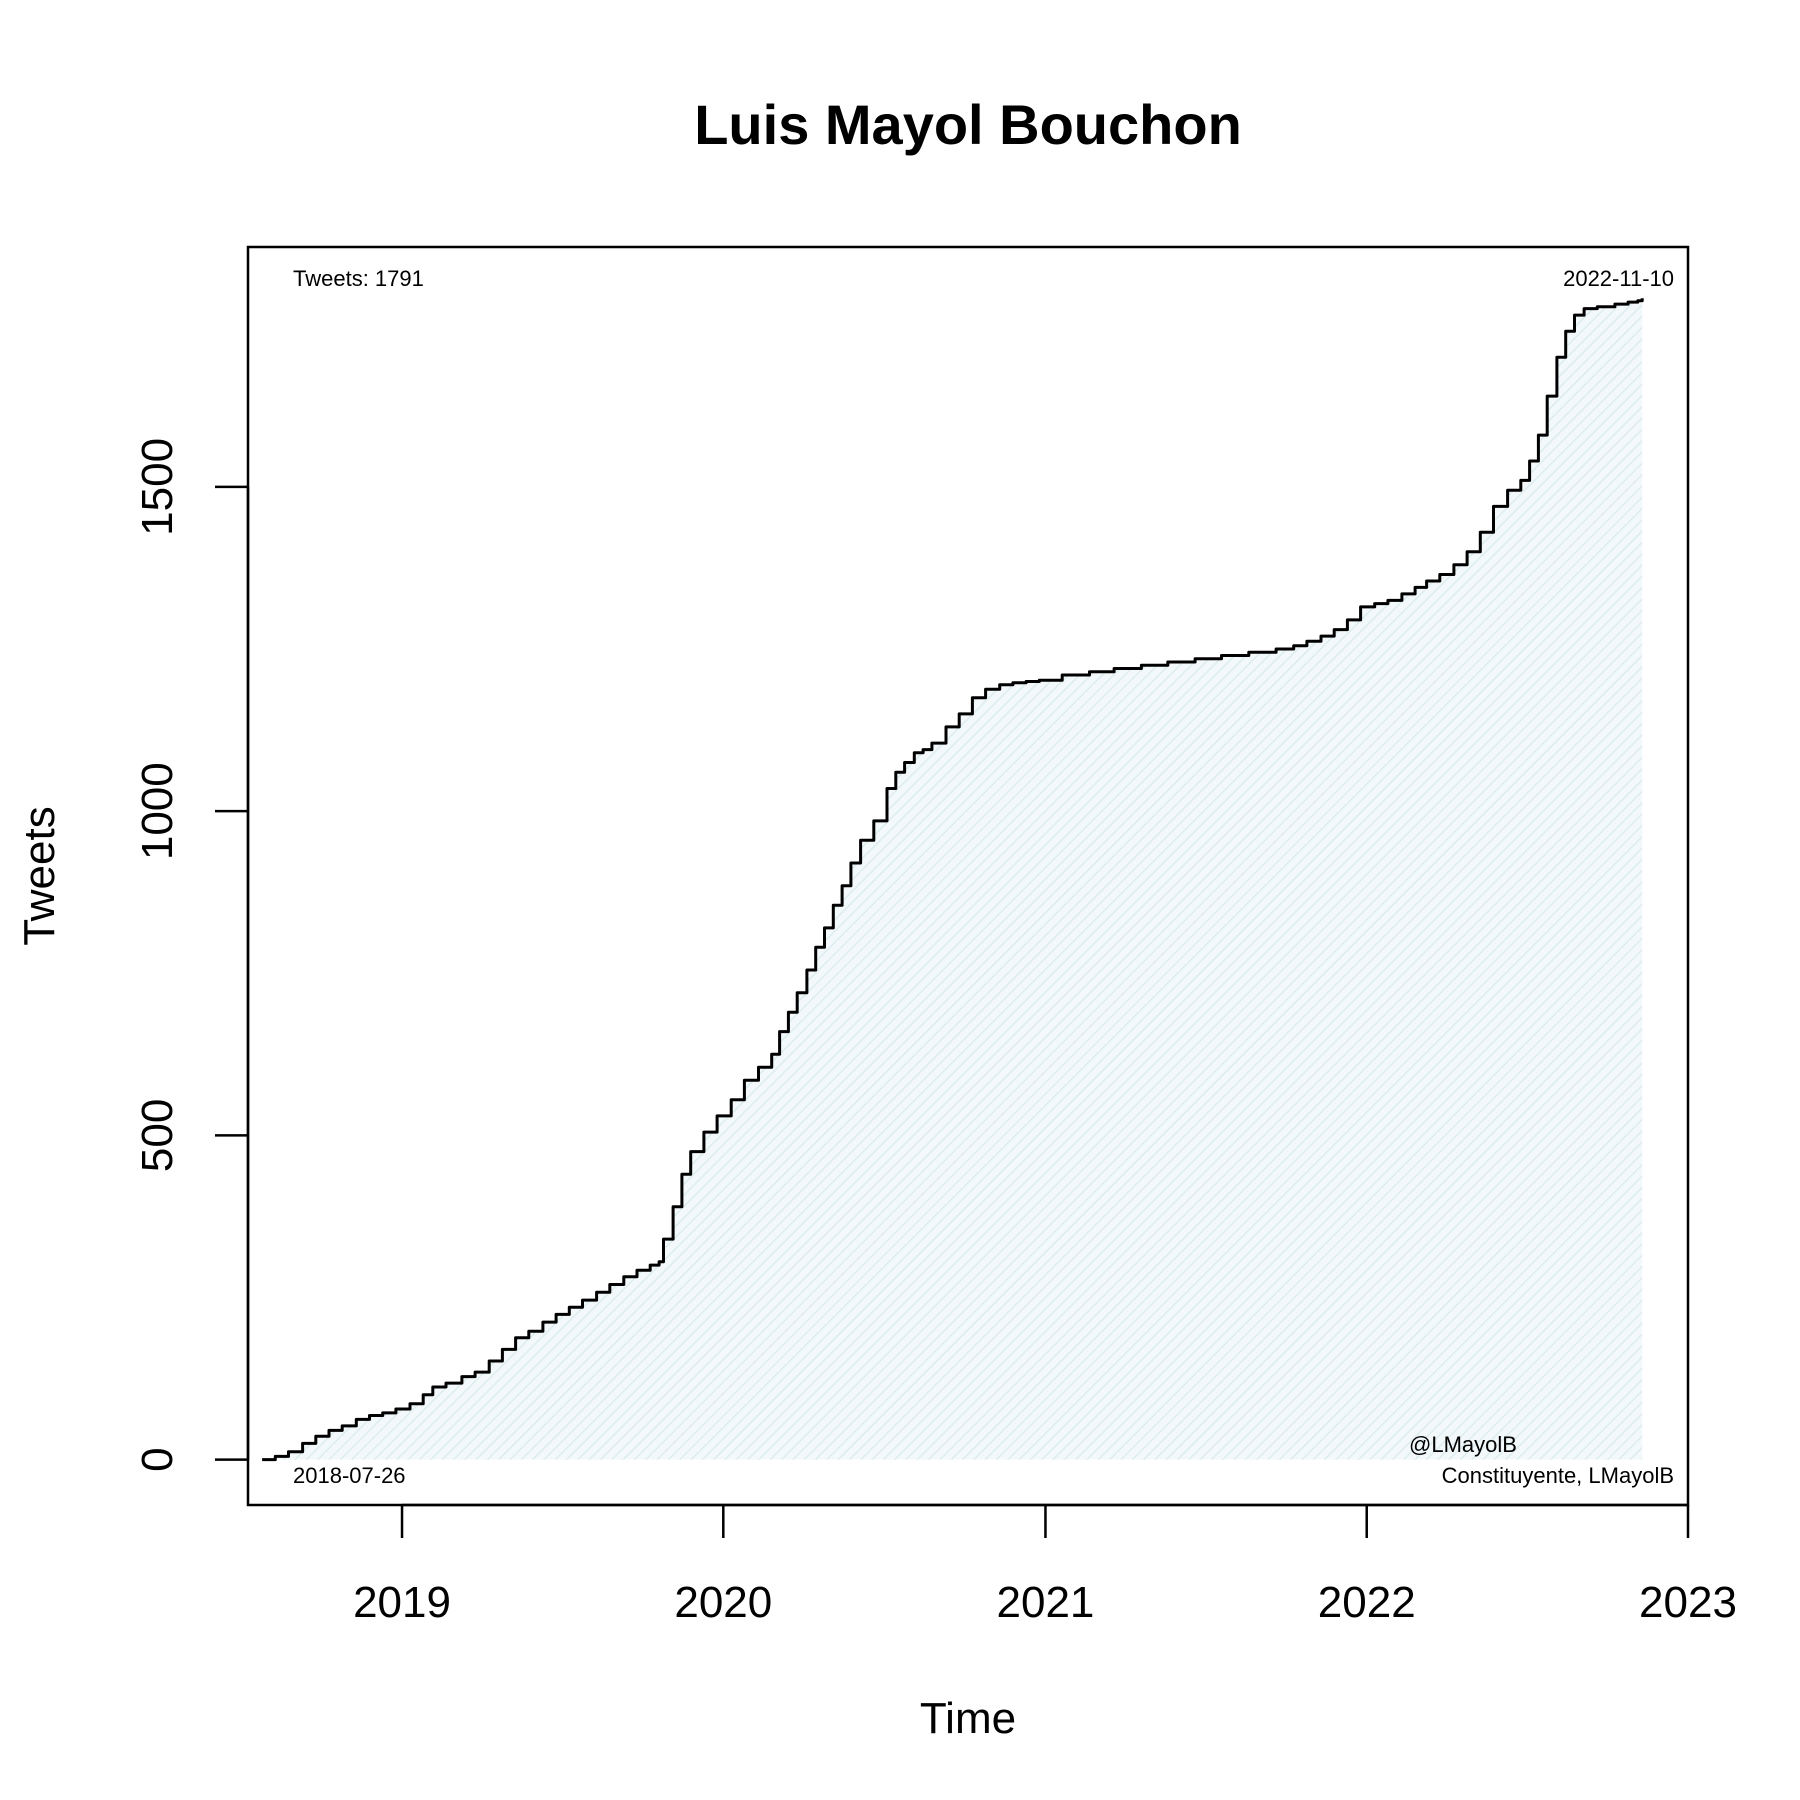 This screenshot has height=1800, width=1800. What do you see at coordinates (157, 487) in the screenshot?
I see `y-tick-label: 1500` at bounding box center [157, 487].